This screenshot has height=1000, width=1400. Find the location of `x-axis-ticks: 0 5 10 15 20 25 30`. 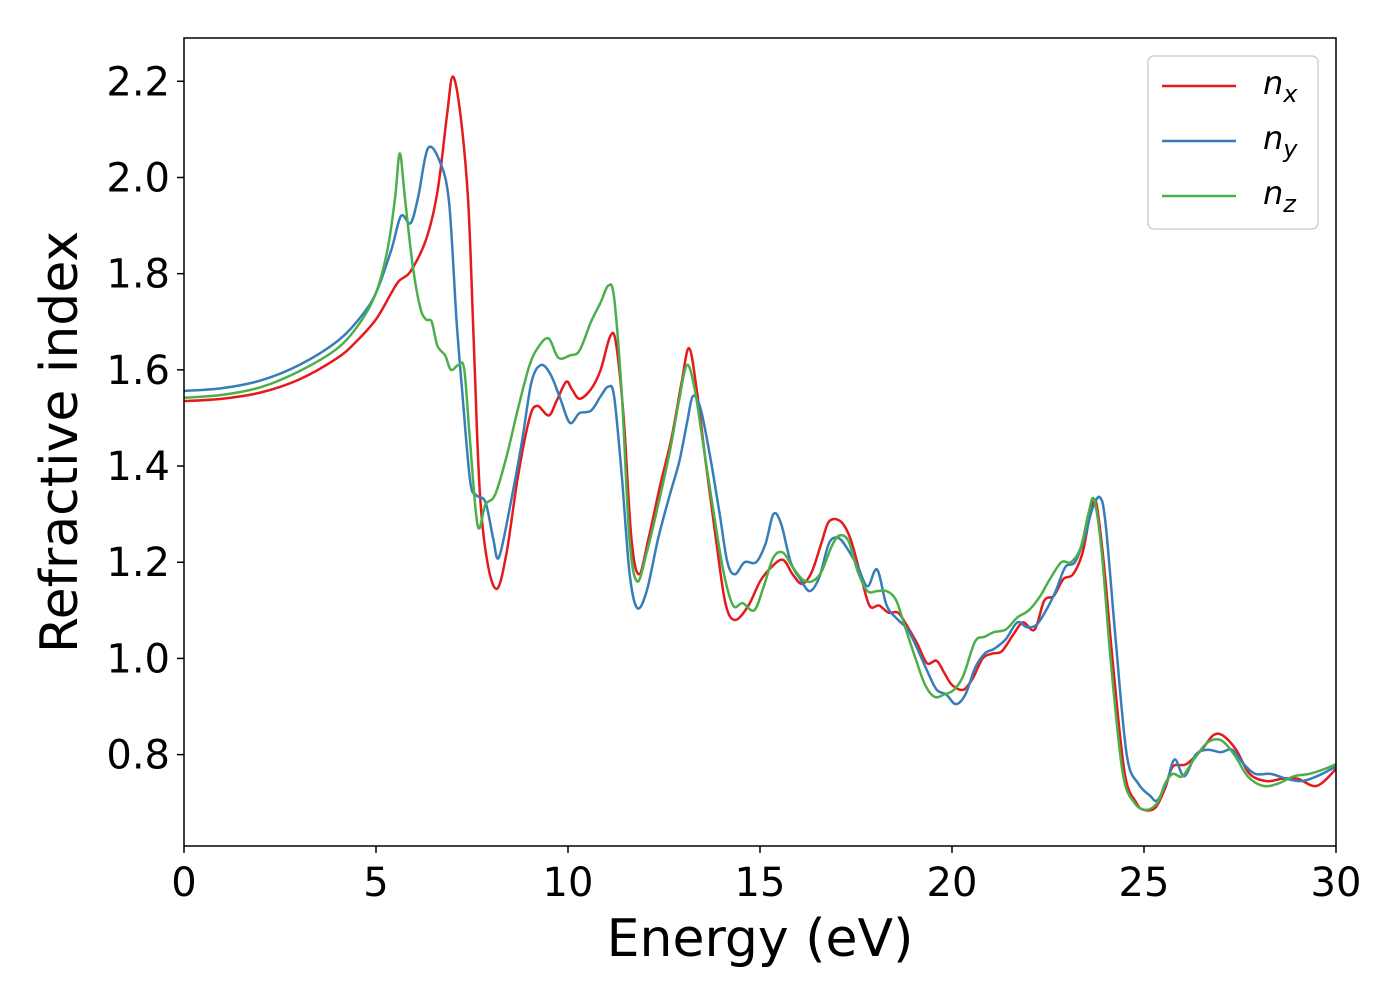

x-axis-ticks: 0 5 10 15 20 25 30 is located at coordinates (766, 876).